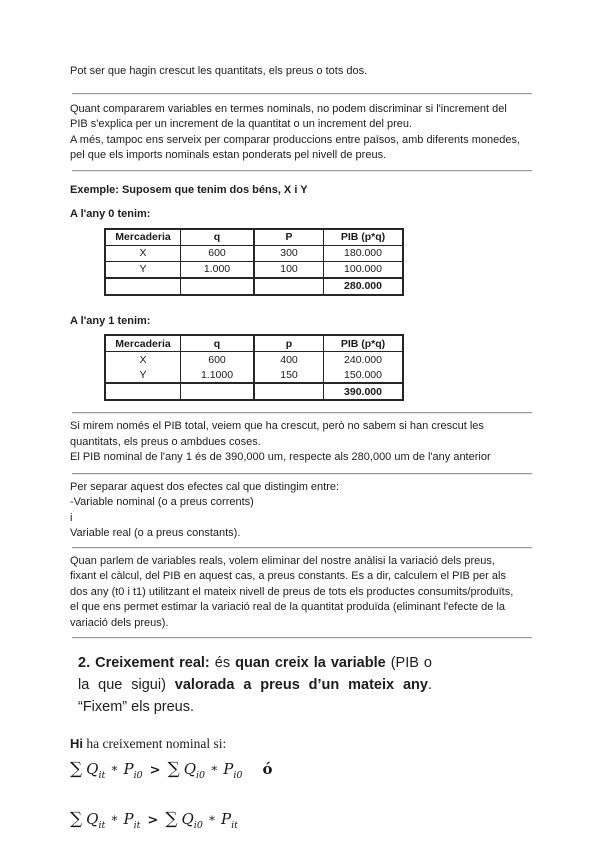  I want to click on table-header-cell: q, so click(217, 237).